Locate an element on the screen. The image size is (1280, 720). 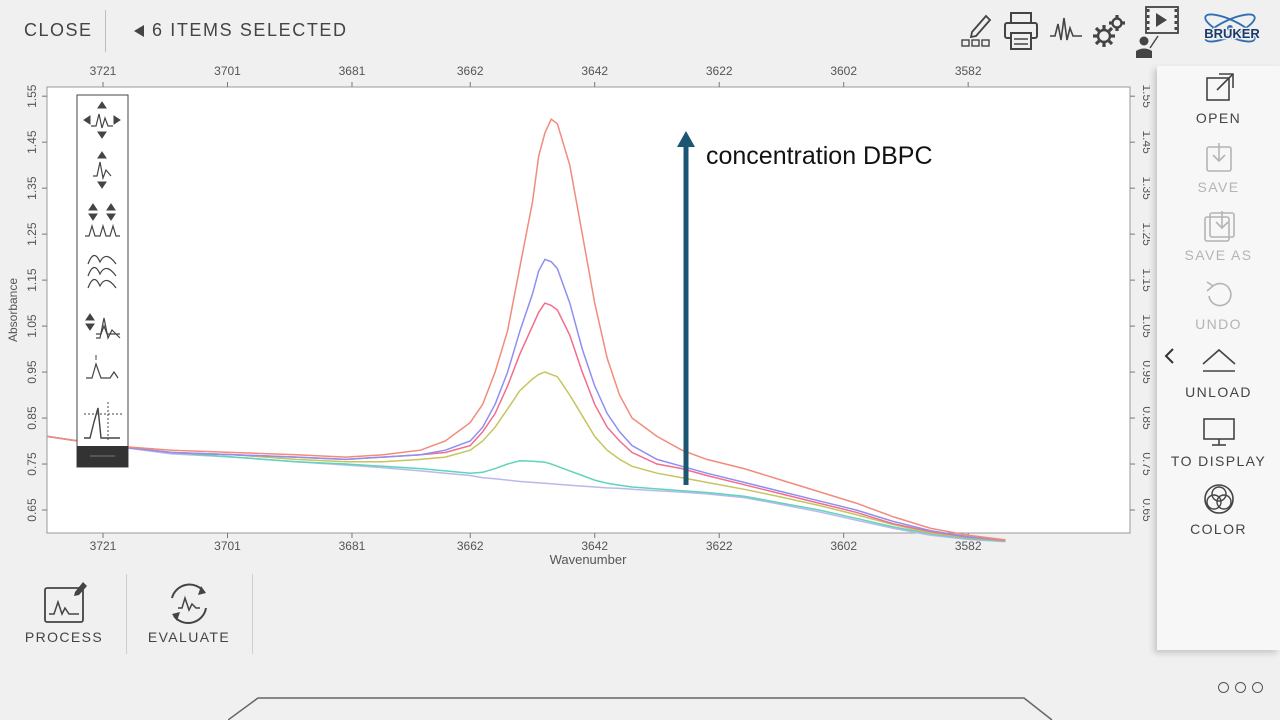
sidebar-item-label: OPEN is located at coordinates (1218, 118).